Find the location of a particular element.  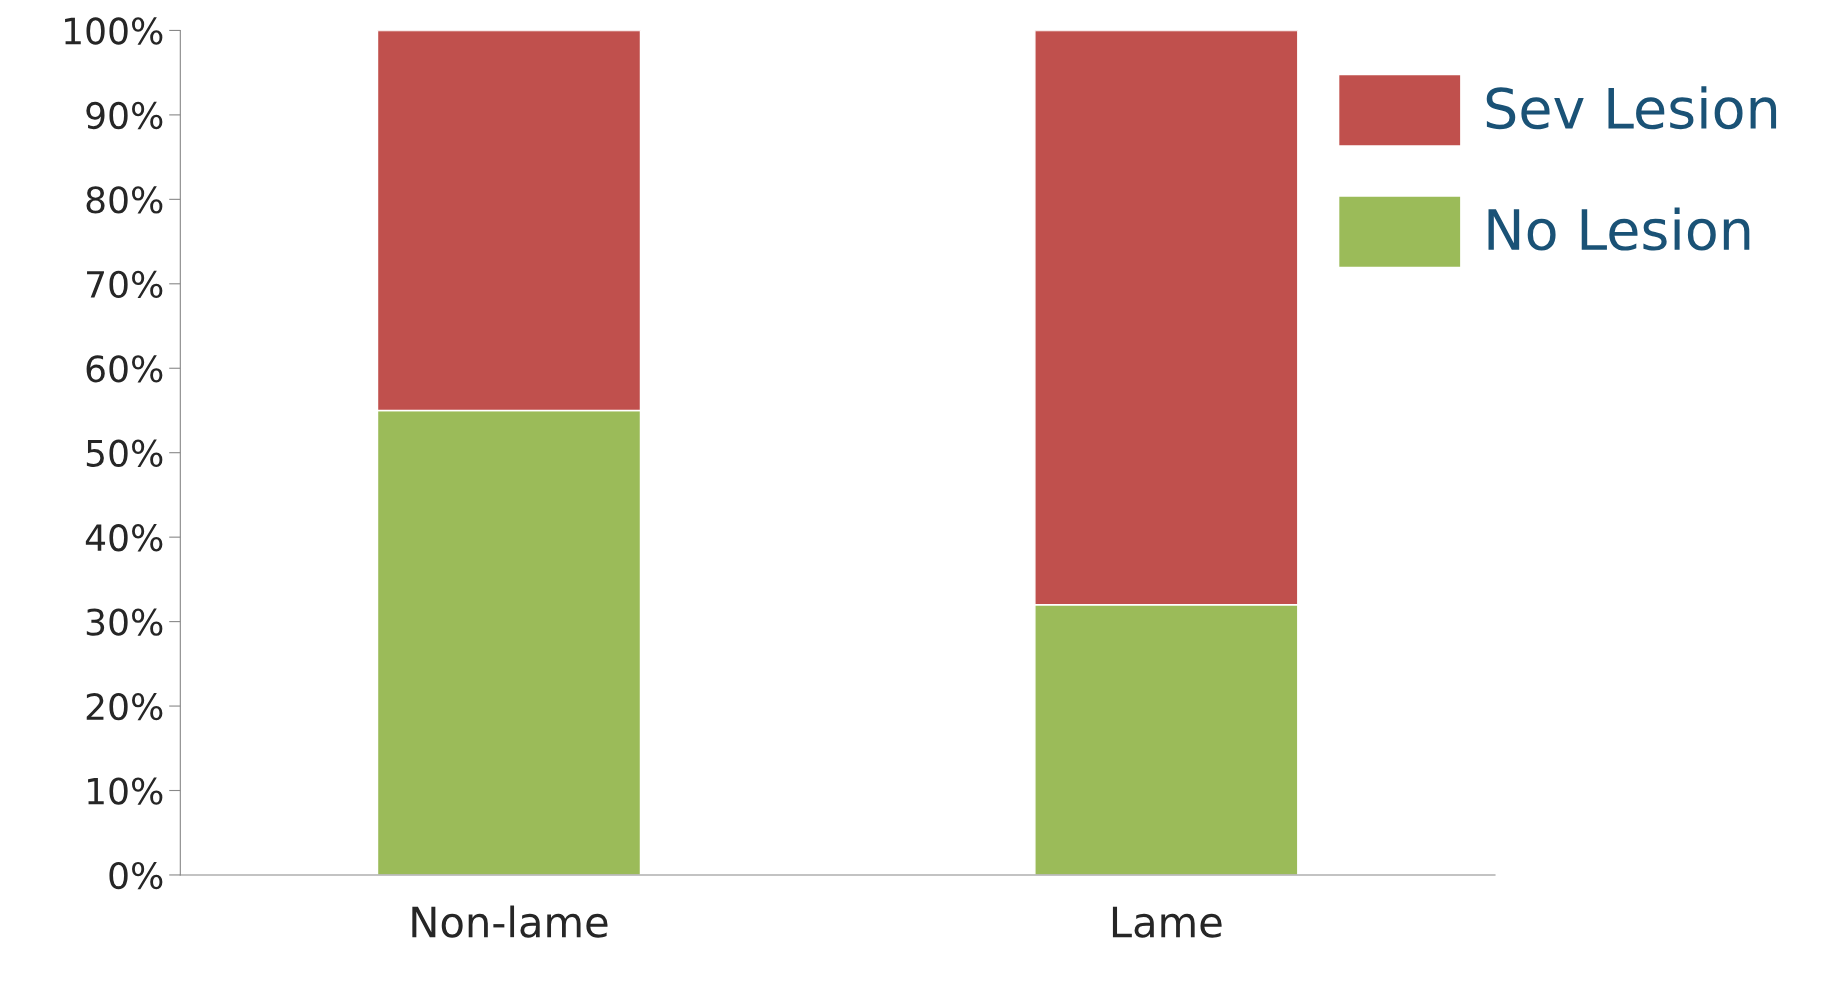

legend-label: No Lesion is located at coordinates (1619, 229).